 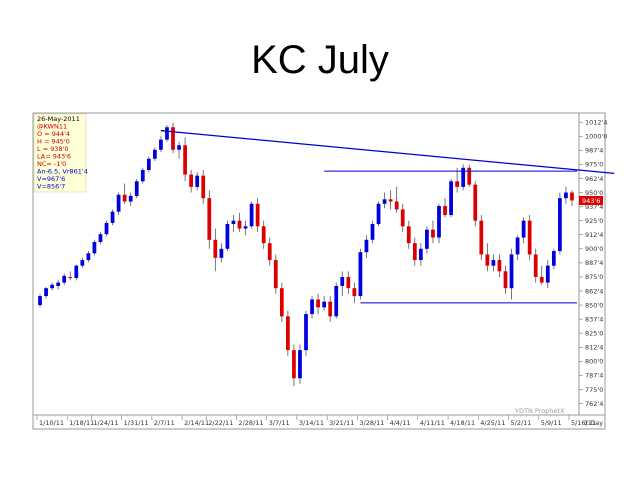 What do you see at coordinates (594, 390) in the screenshot?
I see `y-tick-label: 775'0` at bounding box center [594, 390].